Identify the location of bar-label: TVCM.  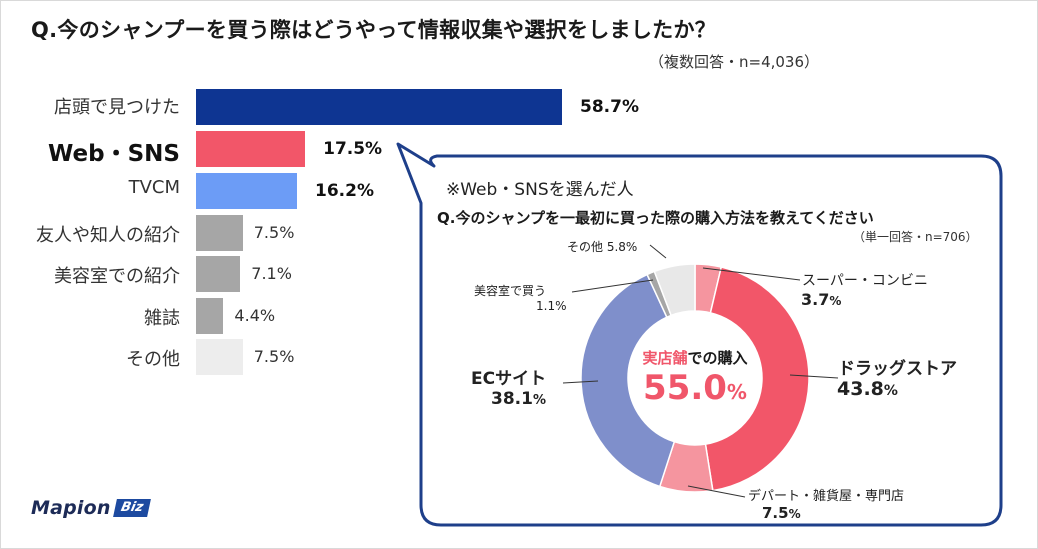
(154, 187).